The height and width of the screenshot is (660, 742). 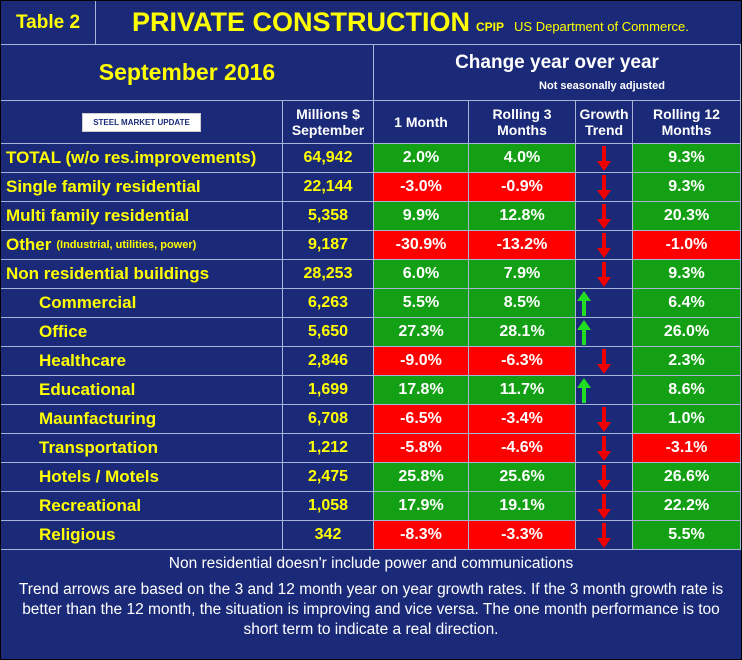 I want to click on percent-cell: 8.5%, so click(x=522, y=303).